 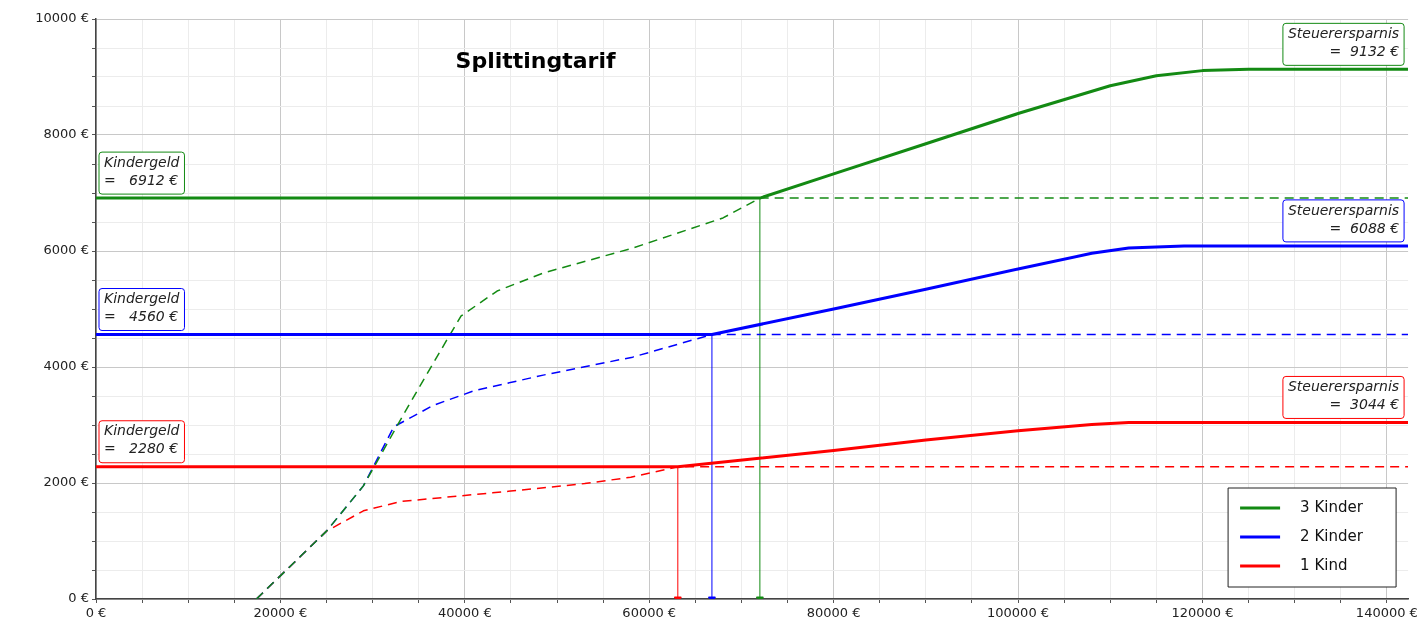 I want to click on x-tick-label: 20000 €, so click(x=280, y=613).